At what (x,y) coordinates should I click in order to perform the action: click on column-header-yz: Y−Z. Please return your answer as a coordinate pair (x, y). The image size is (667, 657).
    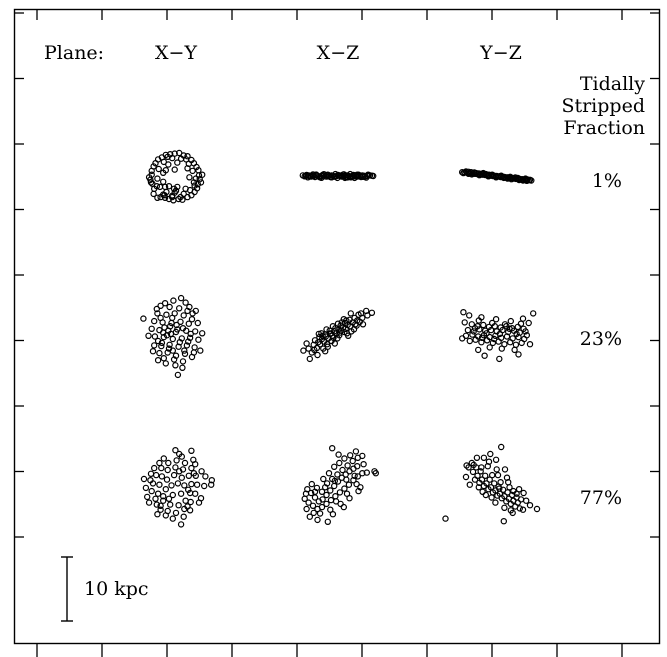
    Looking at the image, I should click on (500, 53).